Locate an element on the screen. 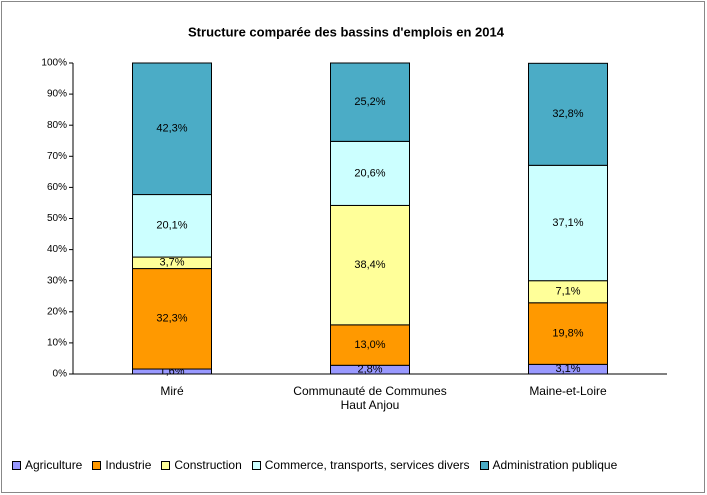  legend-label: Construction is located at coordinates (208, 465).